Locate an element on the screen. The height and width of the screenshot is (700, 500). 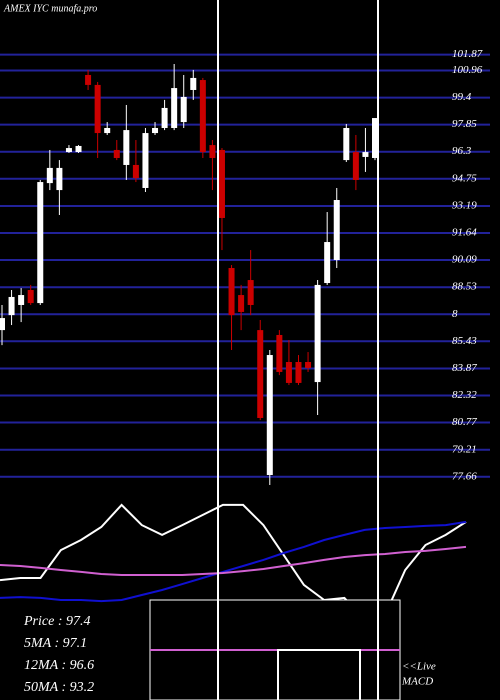
y-tick-label: 8 is located at coordinates (455, 314).